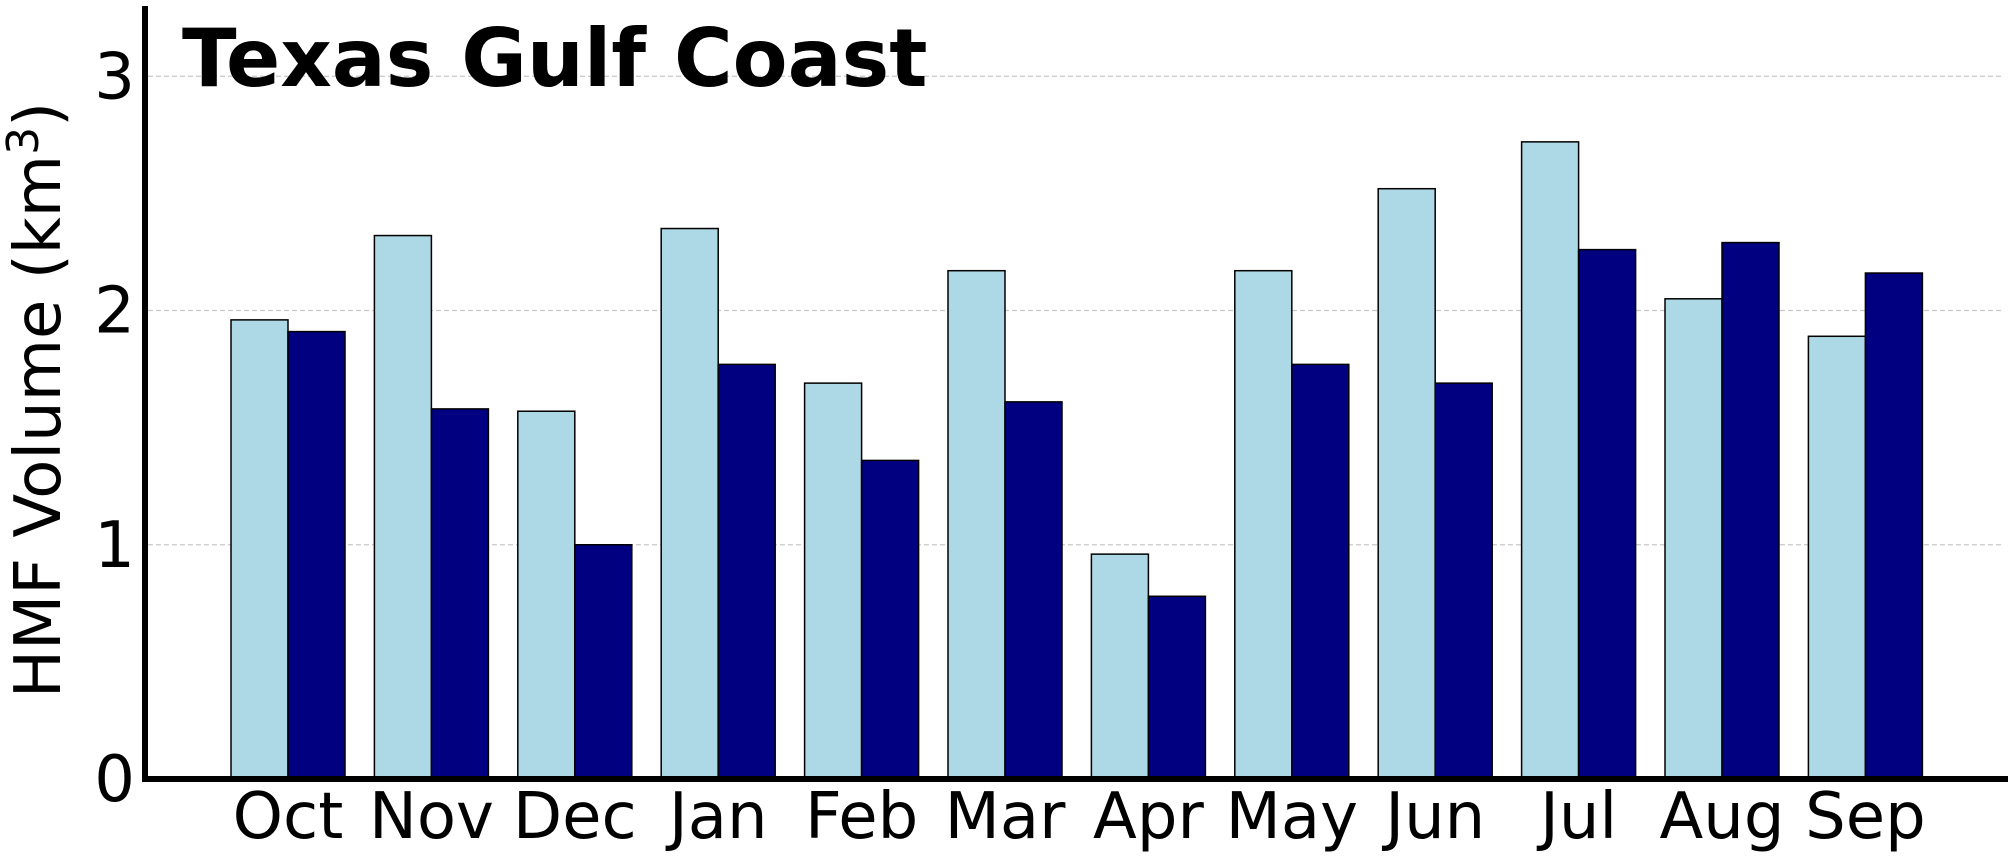 The width and height of the screenshot is (2015, 863). What do you see at coordinates (575, 817) in the screenshot?
I see `x-tick-label-dec: Dec` at bounding box center [575, 817].